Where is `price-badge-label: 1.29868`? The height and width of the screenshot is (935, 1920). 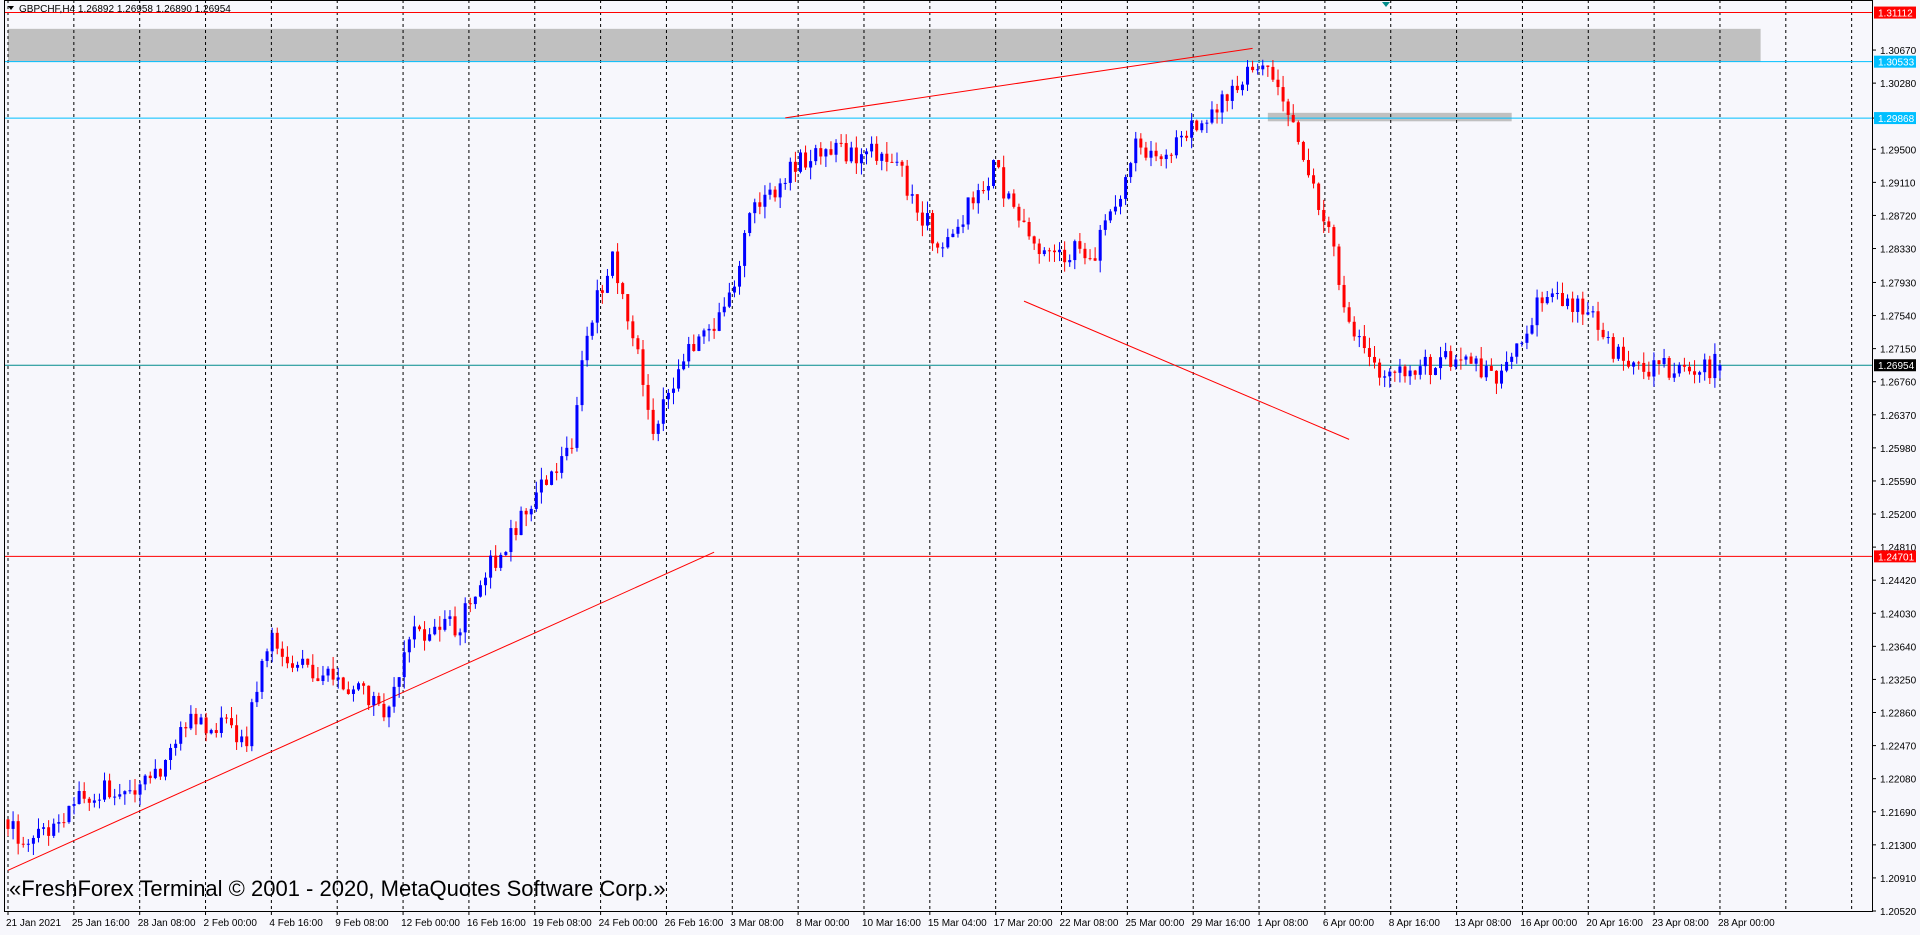 price-badge-label: 1.29868 is located at coordinates (1896, 119).